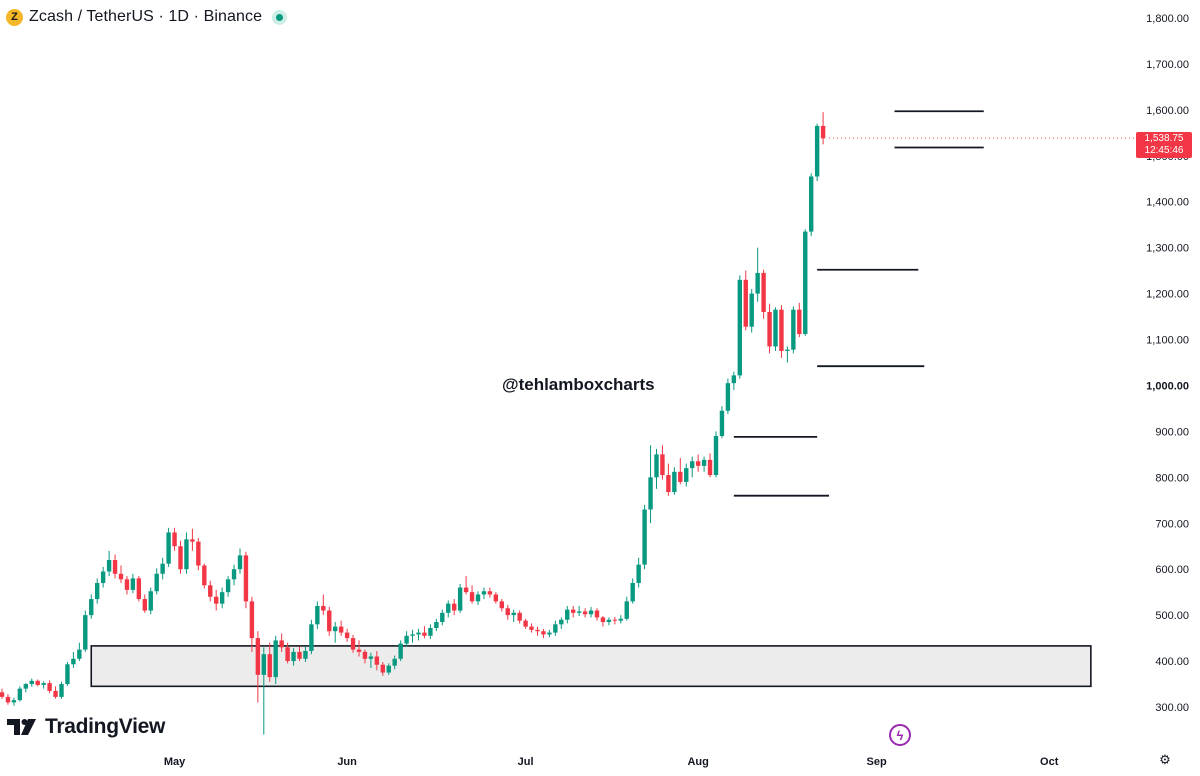 The width and height of the screenshot is (1200, 776). Describe the element at coordinates (526, 762) in the screenshot. I see `time-tick-label: Jul` at that location.